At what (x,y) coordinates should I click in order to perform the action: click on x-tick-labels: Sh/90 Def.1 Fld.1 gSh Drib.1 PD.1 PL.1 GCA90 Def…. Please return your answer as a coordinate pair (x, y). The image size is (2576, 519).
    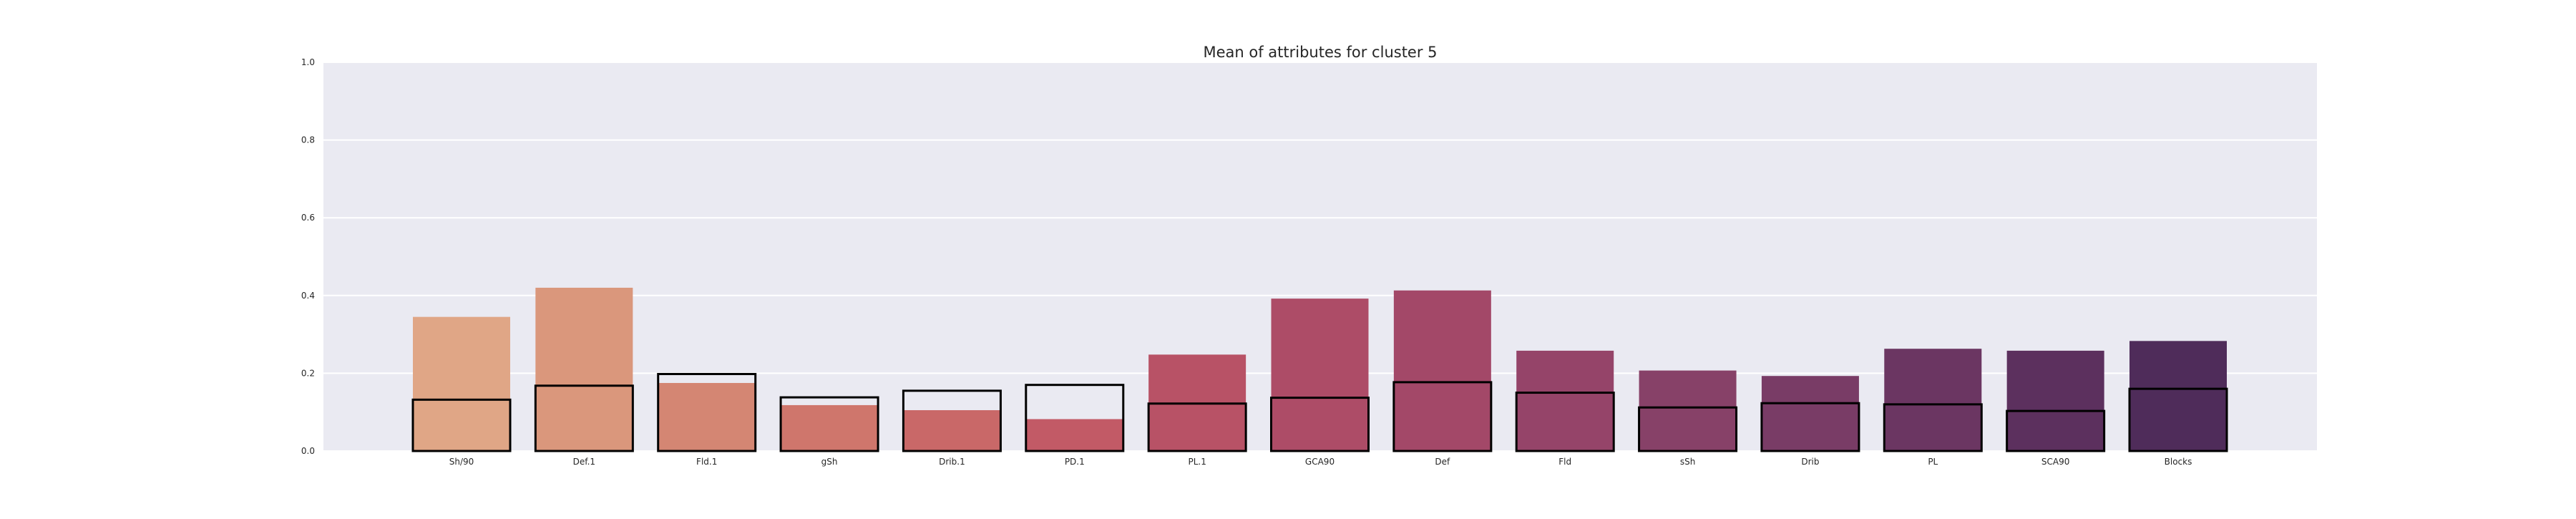
    Looking at the image, I should click on (1320, 462).